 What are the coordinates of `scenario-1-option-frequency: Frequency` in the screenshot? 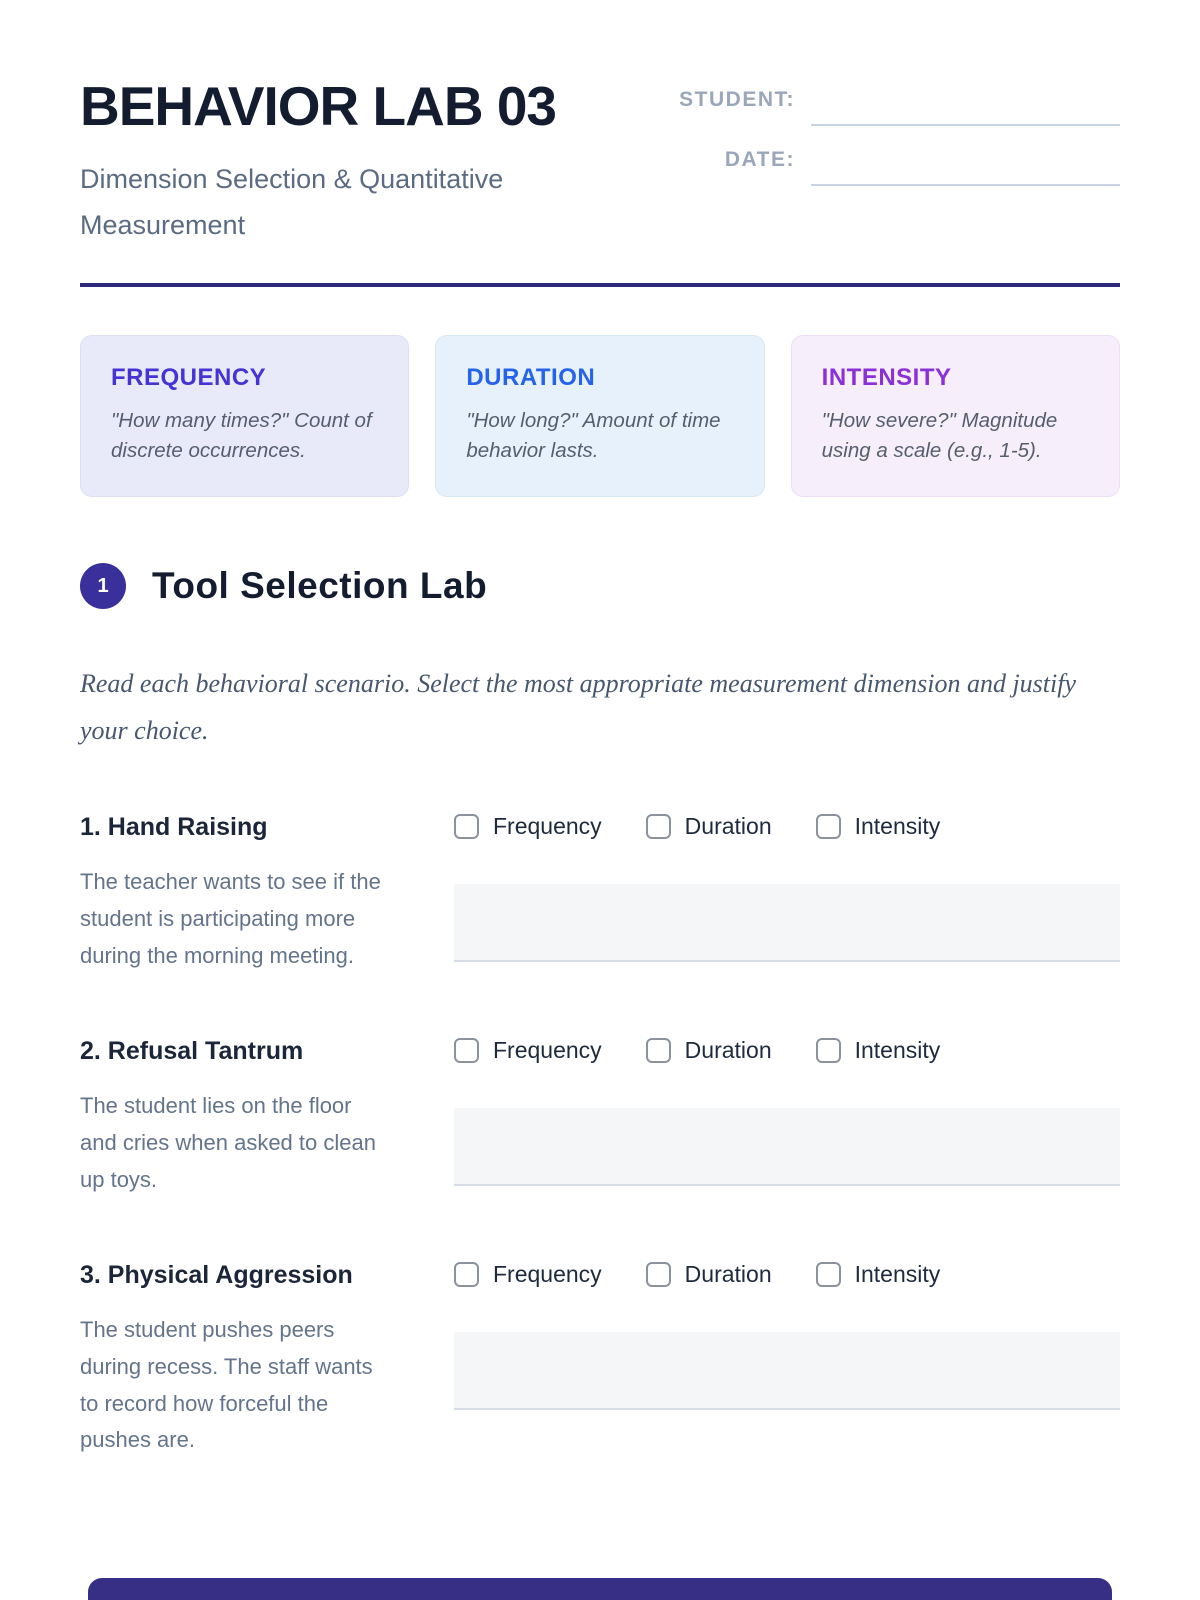 It's located at (528, 826).